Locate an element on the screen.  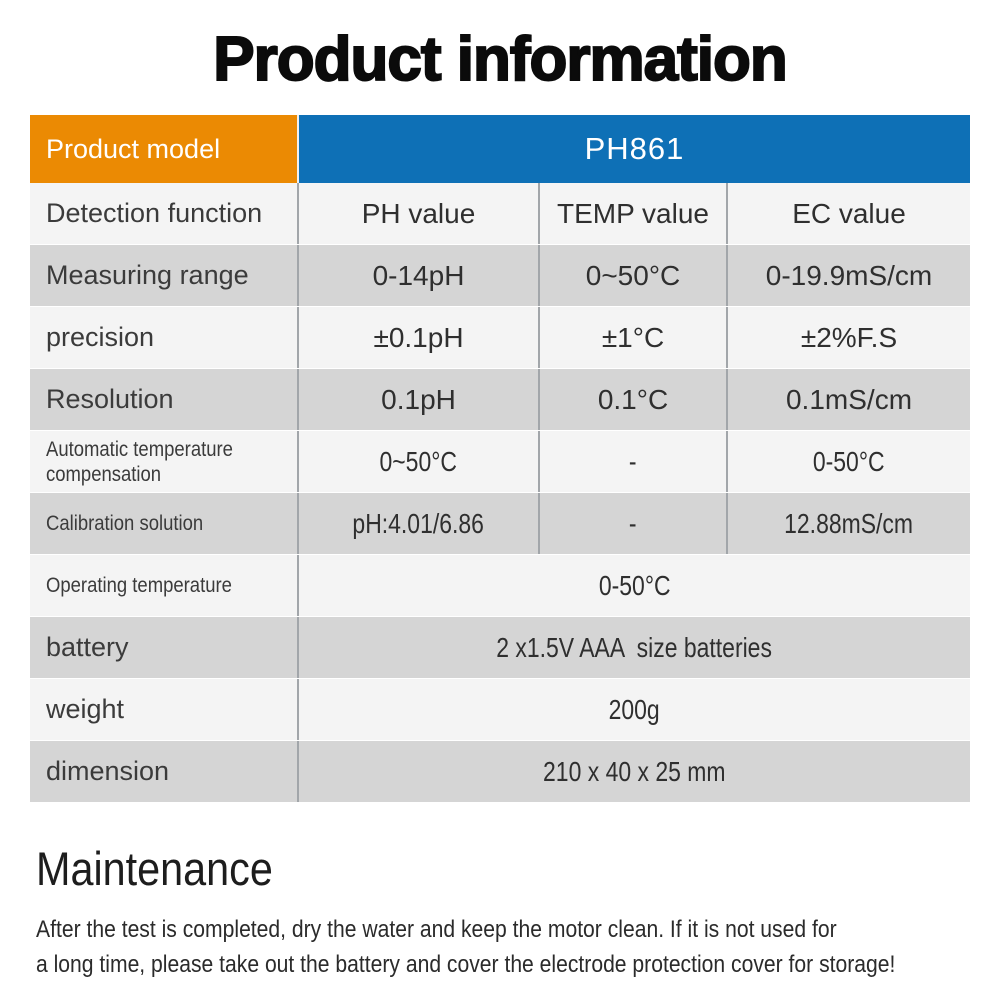
maintenance-heading: Maintenance is located at coordinates (154, 868).